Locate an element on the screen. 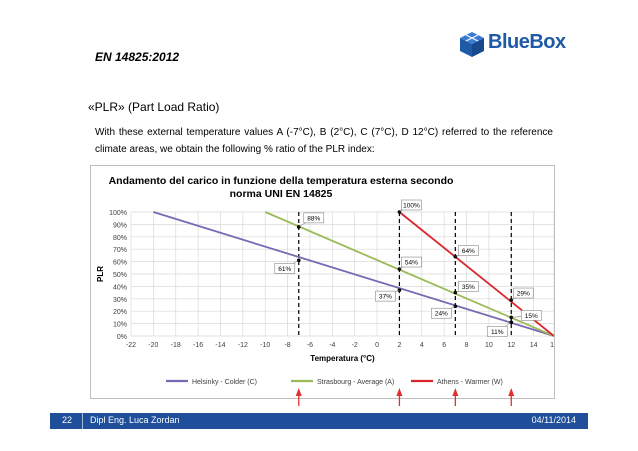  y-tick-label: 40% is located at coordinates (120, 287).